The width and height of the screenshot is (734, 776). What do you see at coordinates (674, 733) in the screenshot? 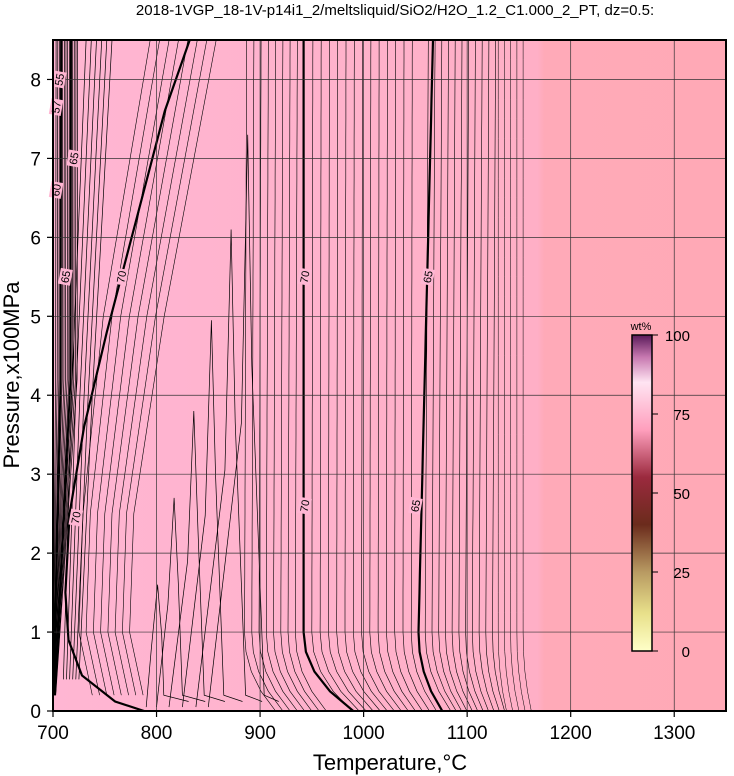
I see `x-tick-label: 1300` at bounding box center [674, 733].